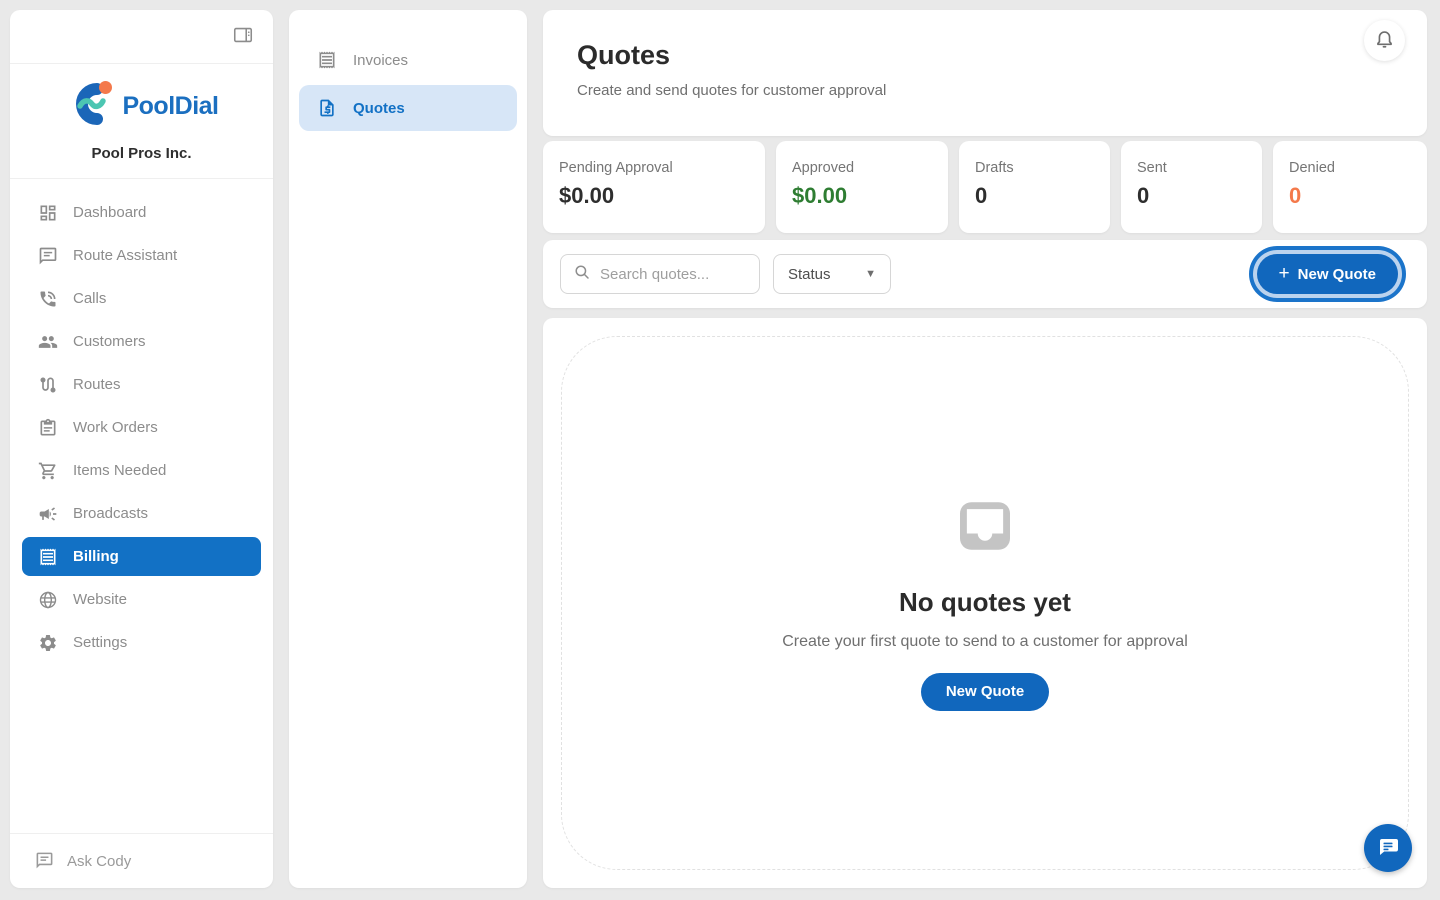  What do you see at coordinates (48, 643) in the screenshot?
I see `gear-icon` at bounding box center [48, 643].